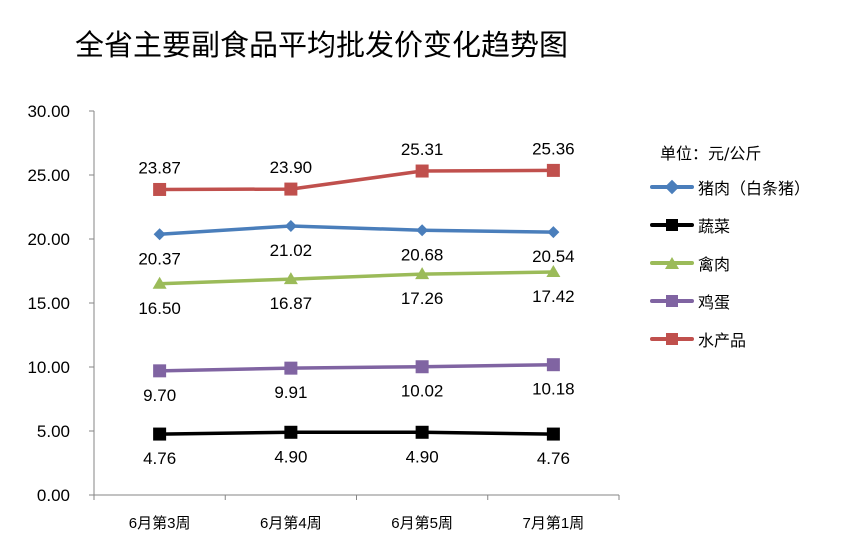  Describe the element at coordinates (322, 45) in the screenshot. I see `chart-title: 全省主要副食品平均批发价变化趋势图` at that location.